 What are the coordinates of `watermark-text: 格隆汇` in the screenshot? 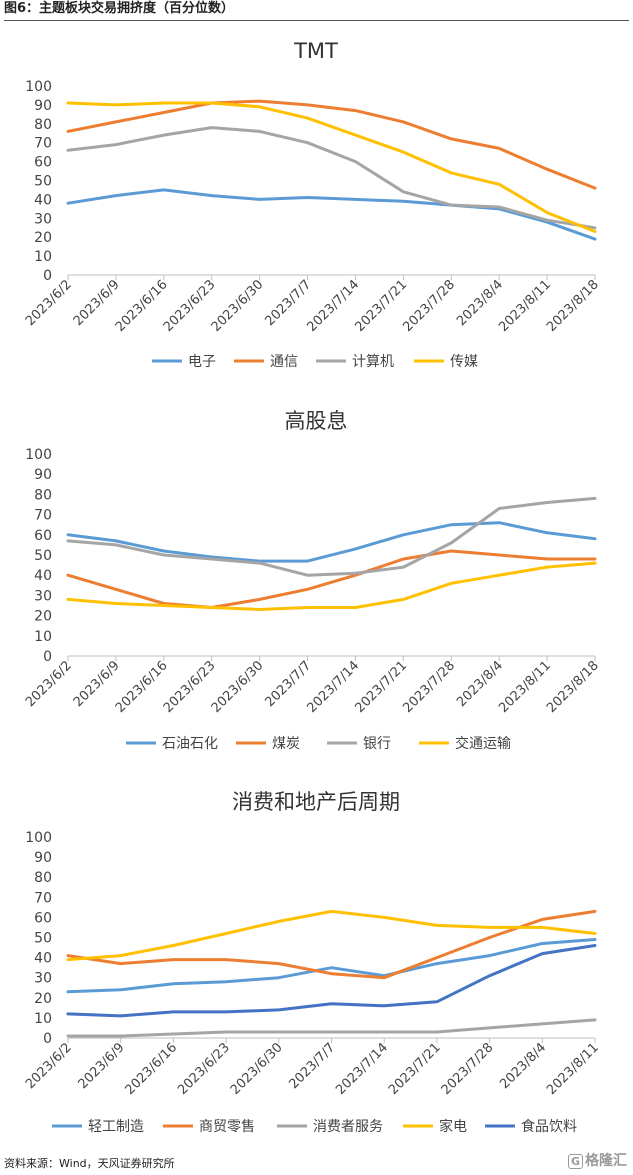 It's located at (606, 1161).